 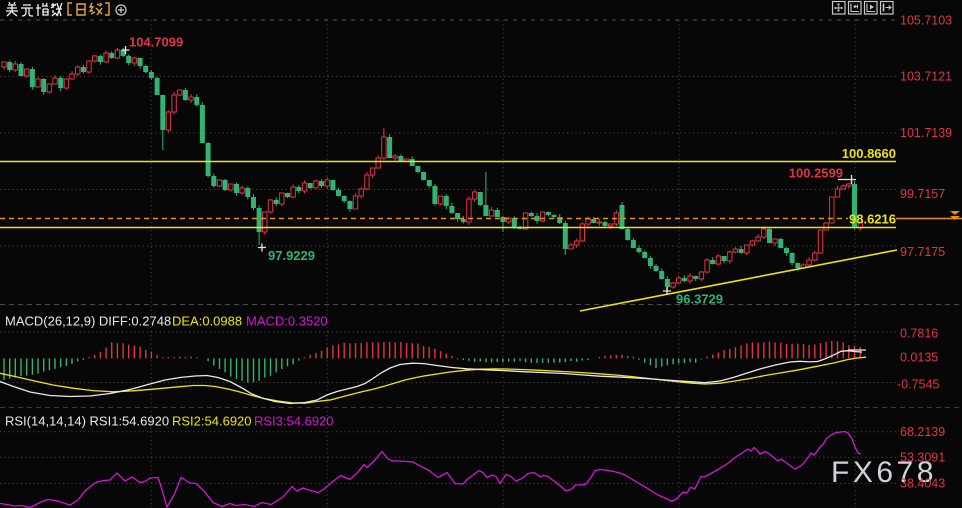 I want to click on svg-text: 0.0135, so click(x=919, y=358).